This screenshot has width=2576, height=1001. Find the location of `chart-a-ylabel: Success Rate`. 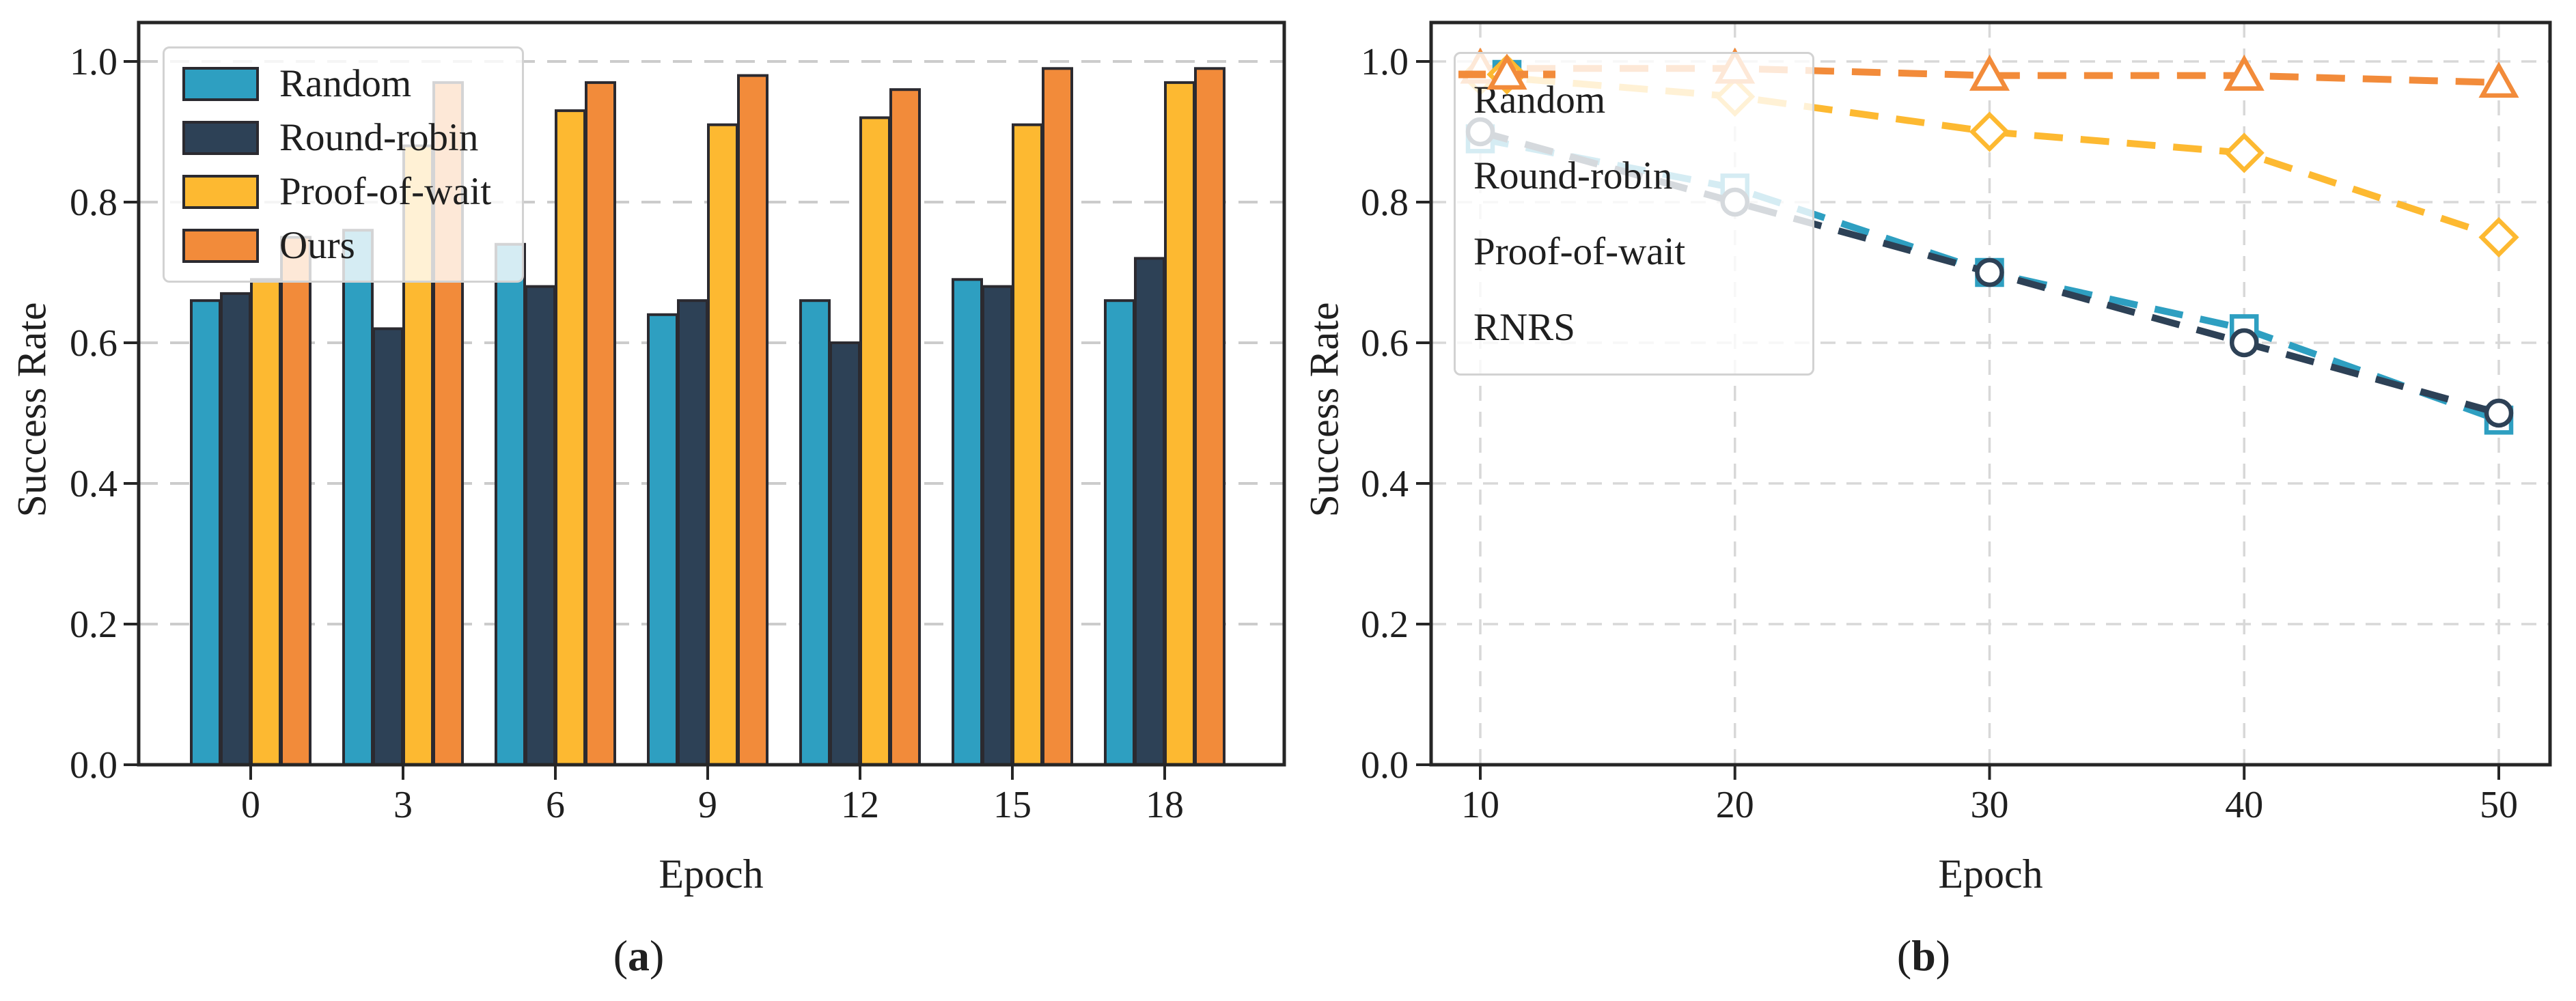

chart-a-ylabel: Success Rate is located at coordinates (32, 410).